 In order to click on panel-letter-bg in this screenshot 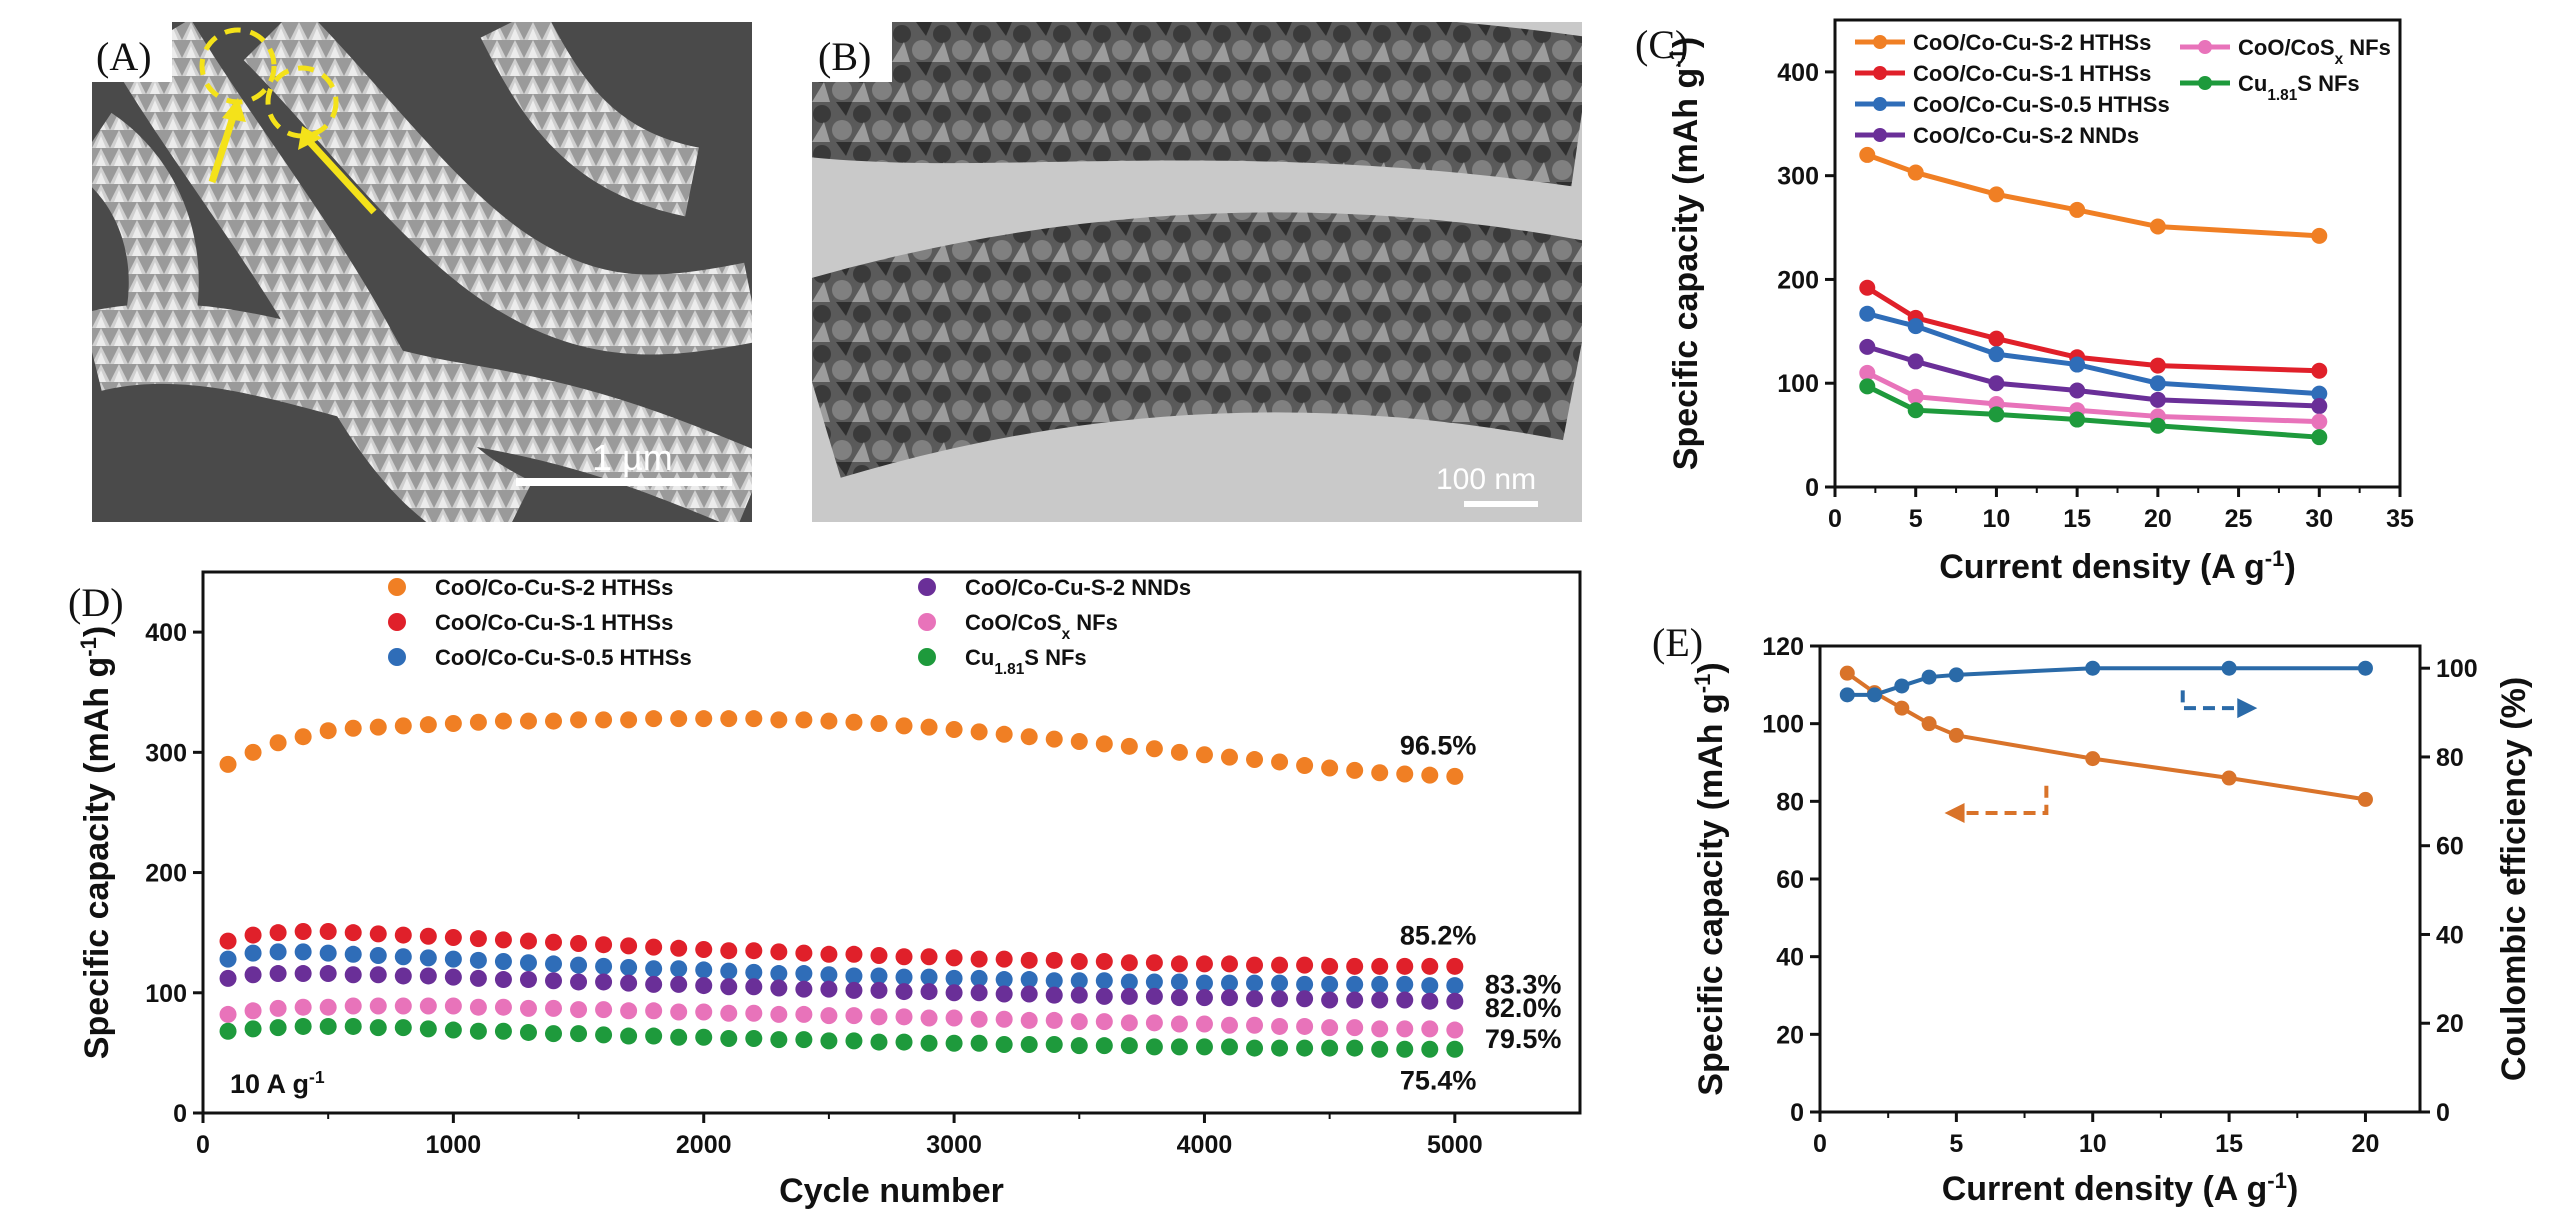, I will do `click(132, 52)`.